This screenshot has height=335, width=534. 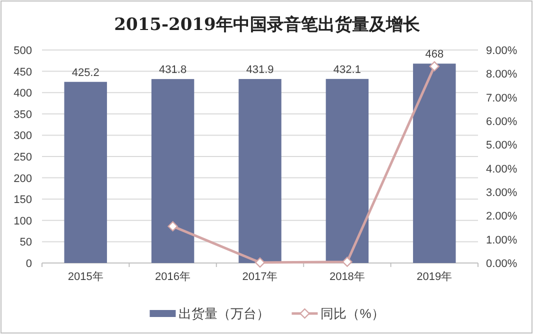 I want to click on y2-tick-label: 7.00%, so click(x=502, y=98).